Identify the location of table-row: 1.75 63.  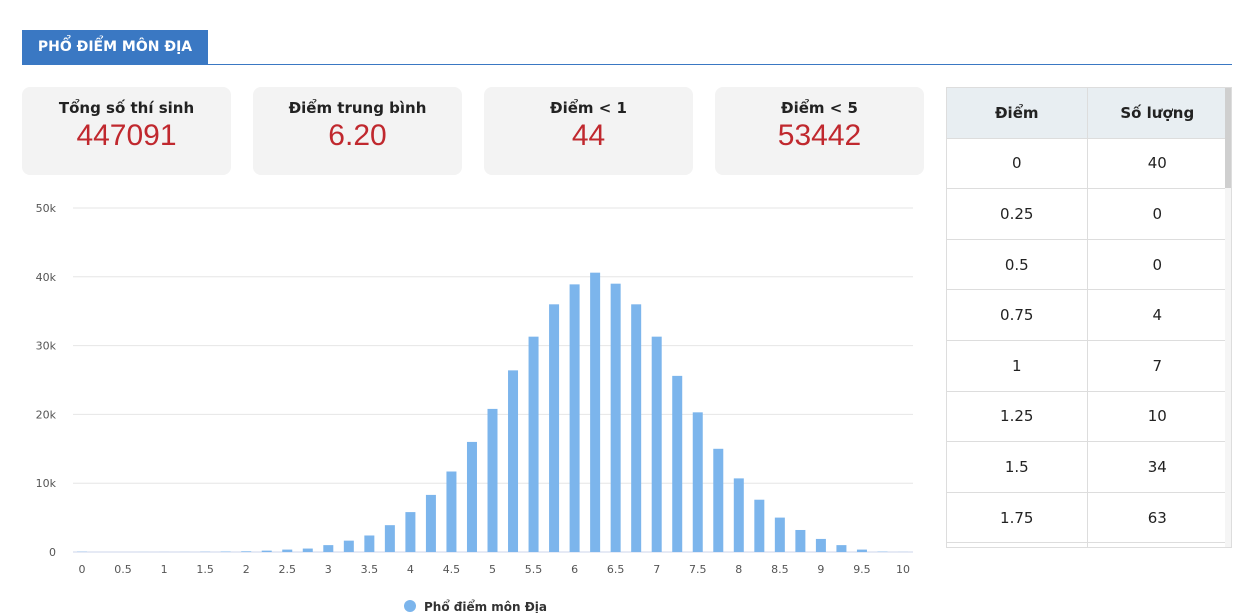
(1087, 518).